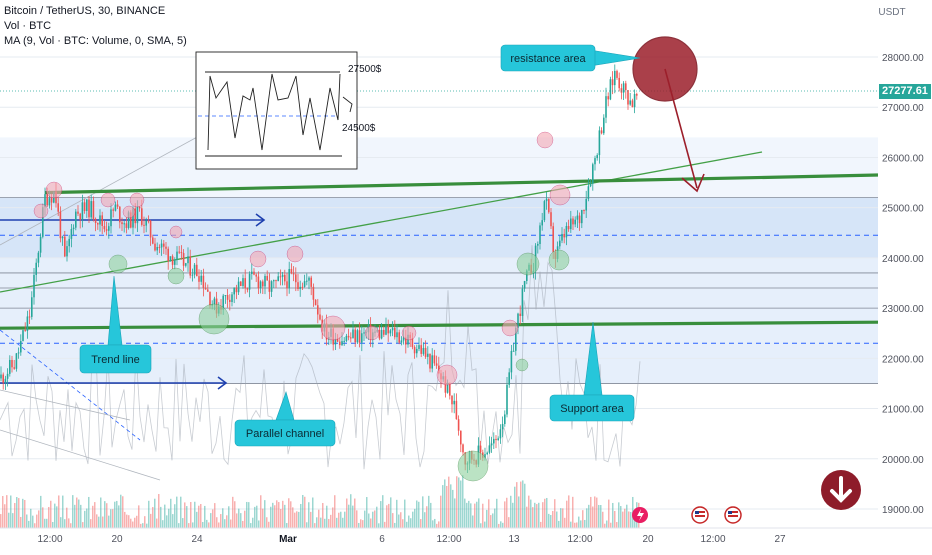 The height and width of the screenshot is (555, 932). Describe the element at coordinates (903, 209) in the screenshot. I see `y-tick-label: 25000.00` at that location.